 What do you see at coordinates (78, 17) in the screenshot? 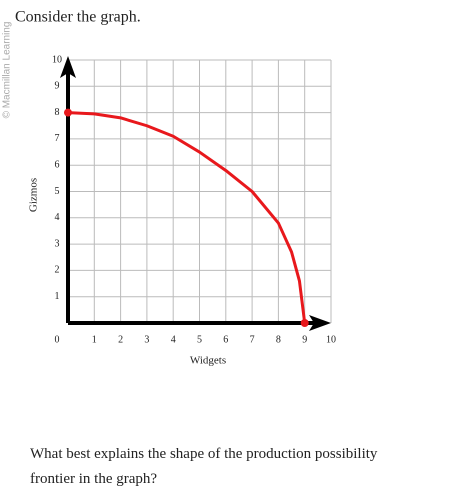
I see `prompt: Consider the graph.` at bounding box center [78, 17].